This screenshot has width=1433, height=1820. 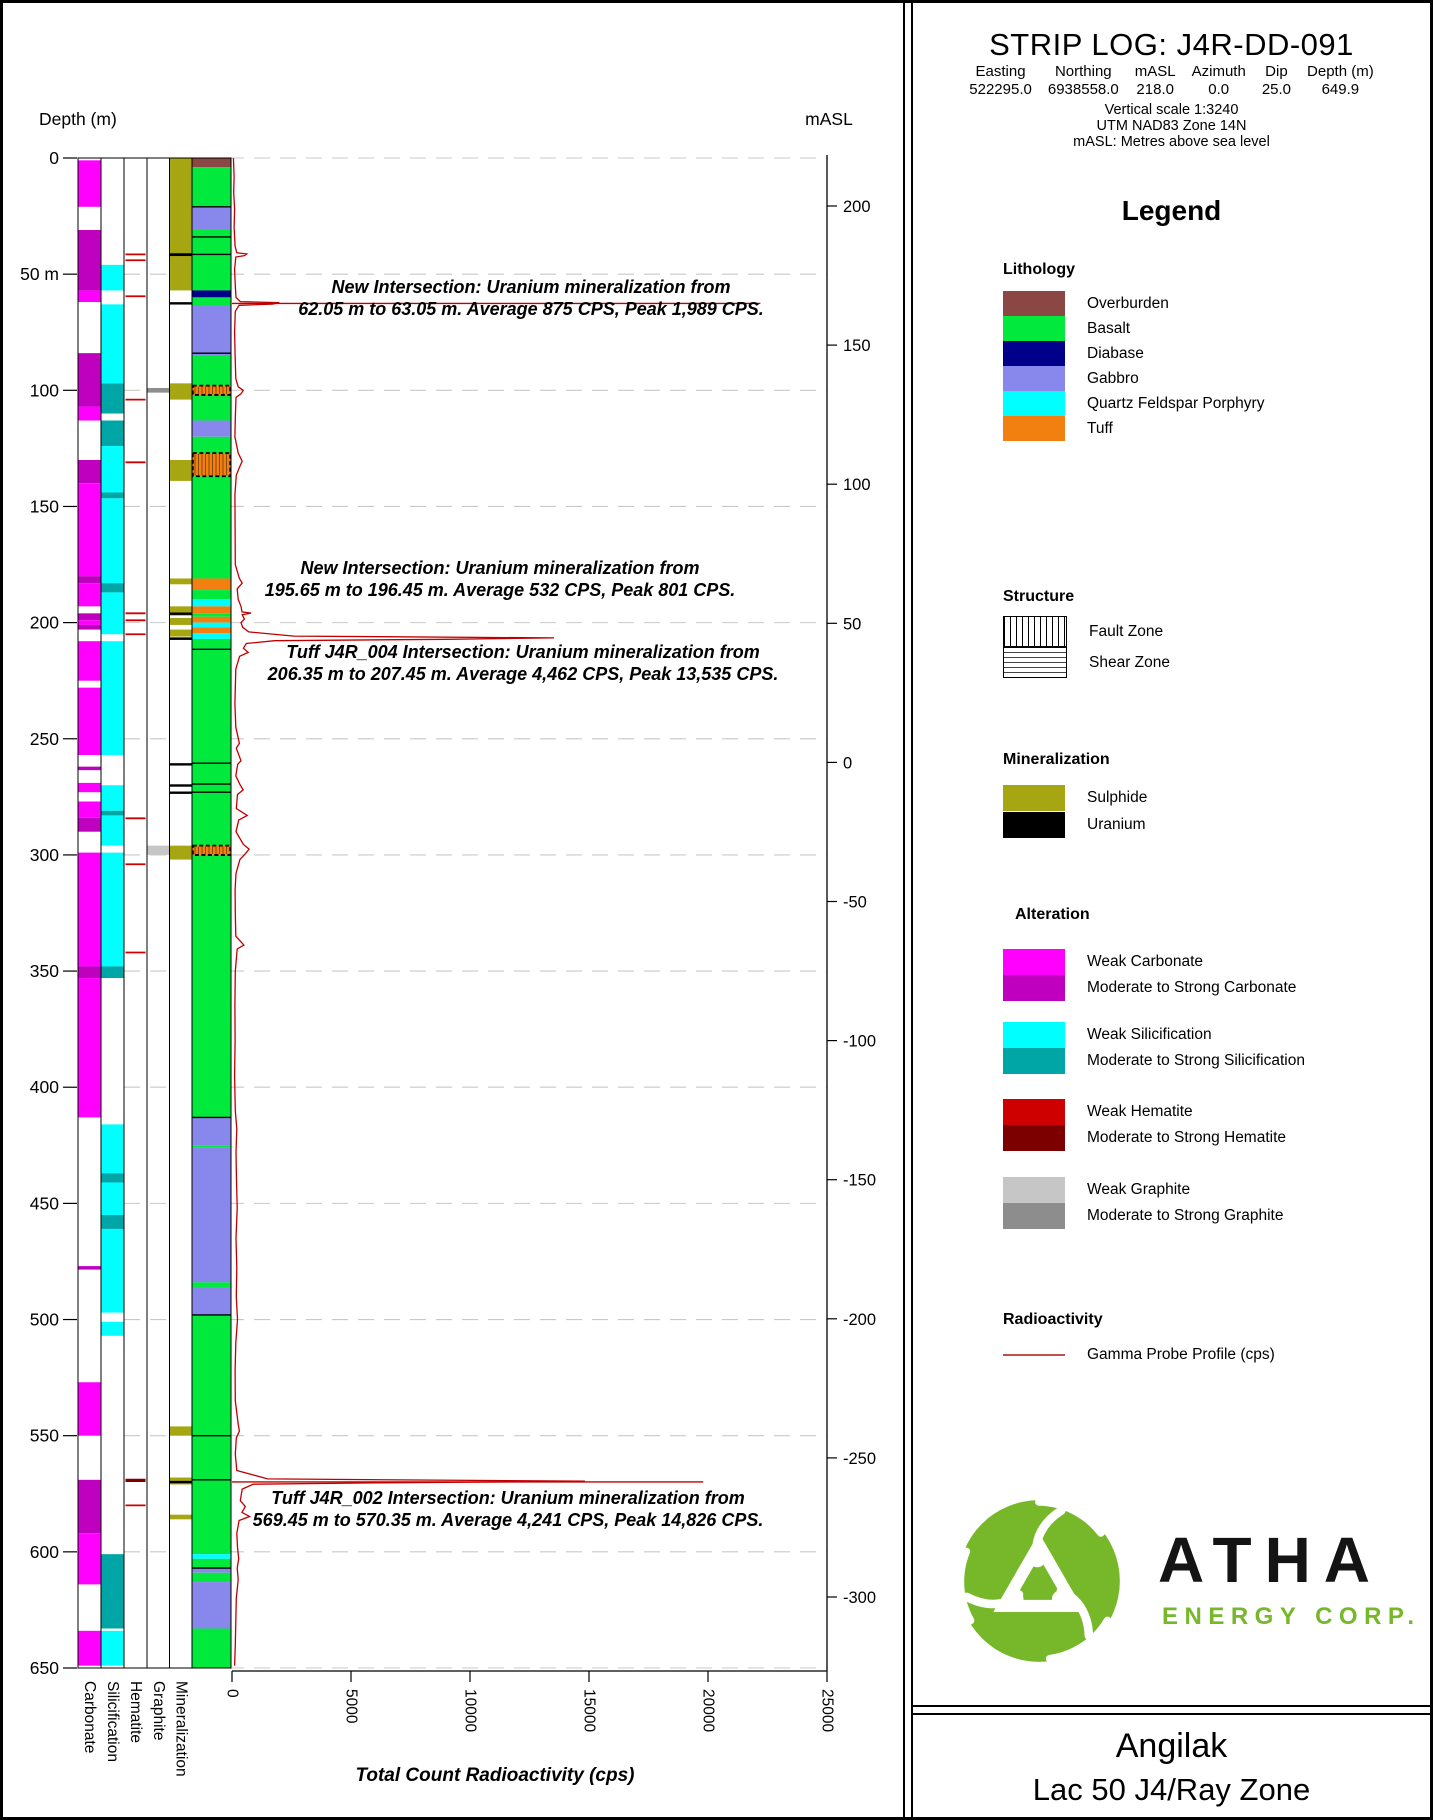 What do you see at coordinates (158, 621) in the screenshot?
I see `graphite-column-marks` at bounding box center [158, 621].